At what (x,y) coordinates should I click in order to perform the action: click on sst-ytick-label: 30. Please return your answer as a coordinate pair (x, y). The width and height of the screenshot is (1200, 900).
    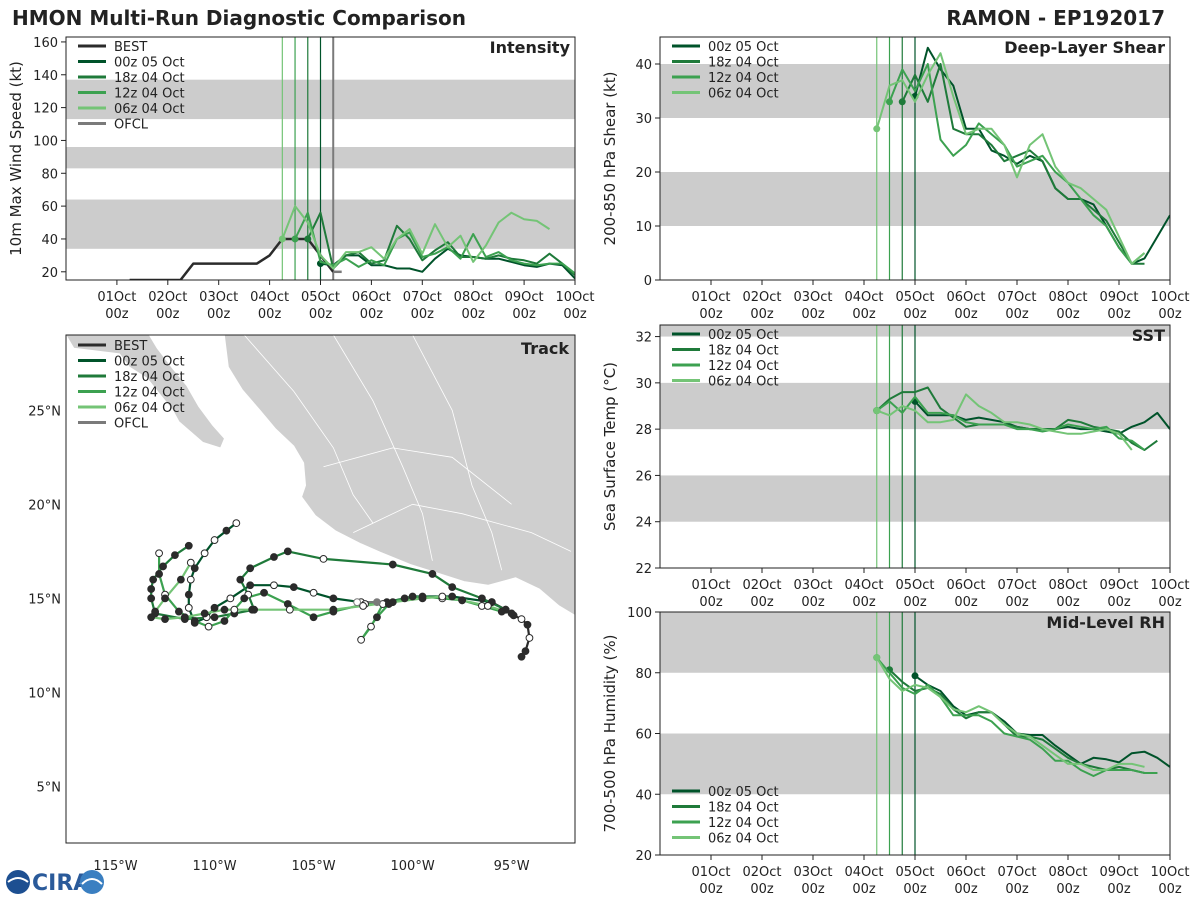
    Looking at the image, I should click on (643, 384).